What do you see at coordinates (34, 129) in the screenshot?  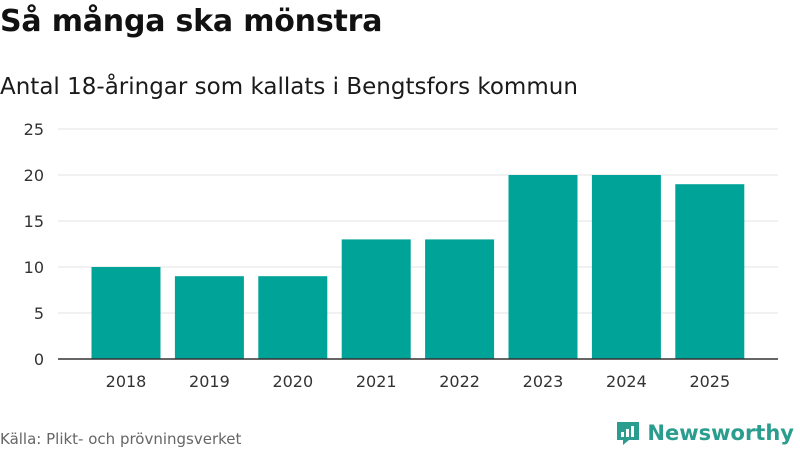 I see `y-tick-label: 25` at bounding box center [34, 129].